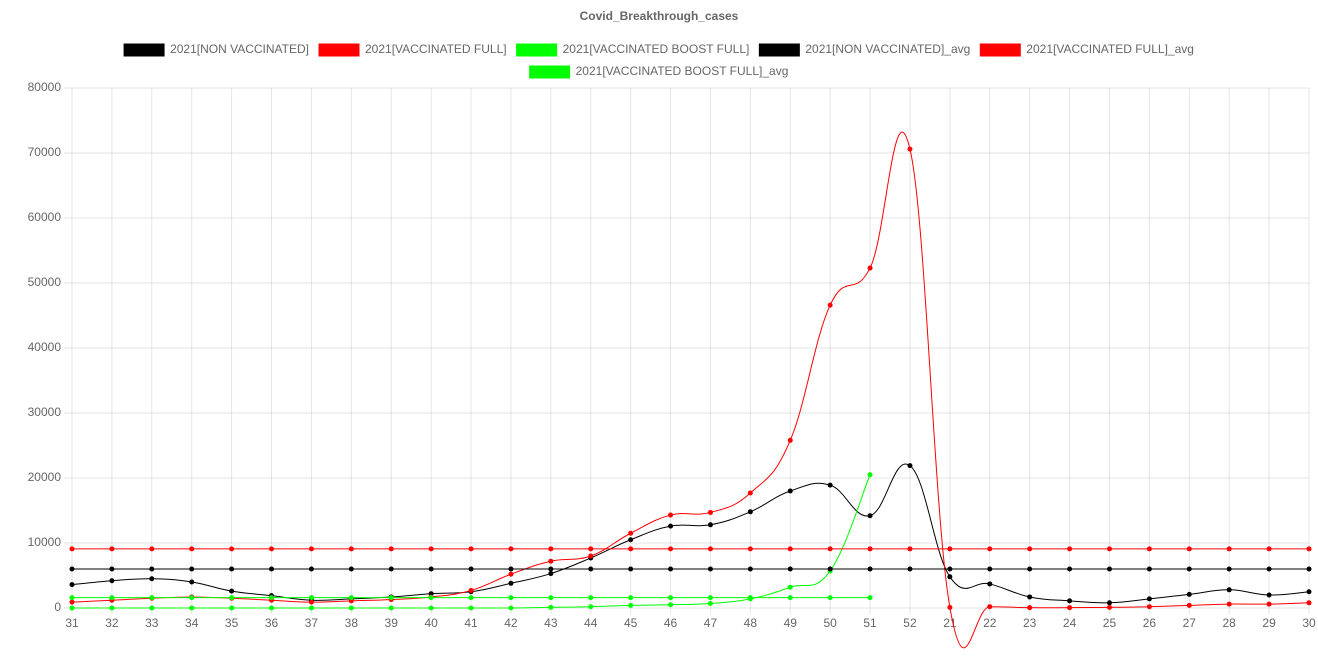 This screenshot has height=659, width=1318. What do you see at coordinates (412, 49) in the screenshot?
I see `legend-item: 2021[VACCINATED FULL]` at bounding box center [412, 49].